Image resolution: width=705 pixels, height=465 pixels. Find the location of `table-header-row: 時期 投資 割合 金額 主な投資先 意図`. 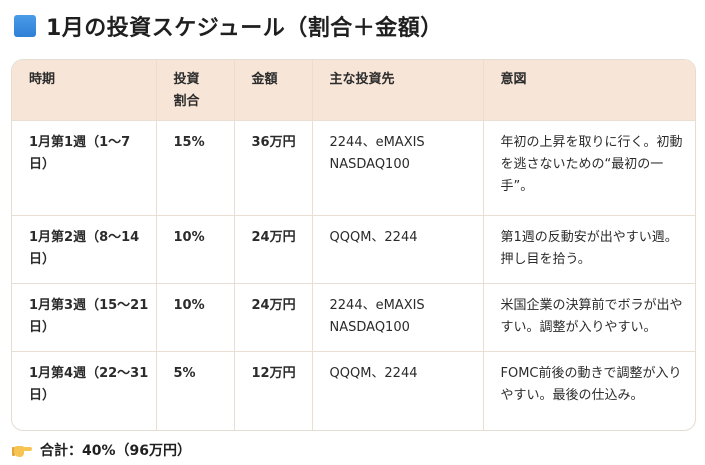

table-header-row: 時期 投資 割合 金額 主な投資先 意図 is located at coordinates (353, 90).